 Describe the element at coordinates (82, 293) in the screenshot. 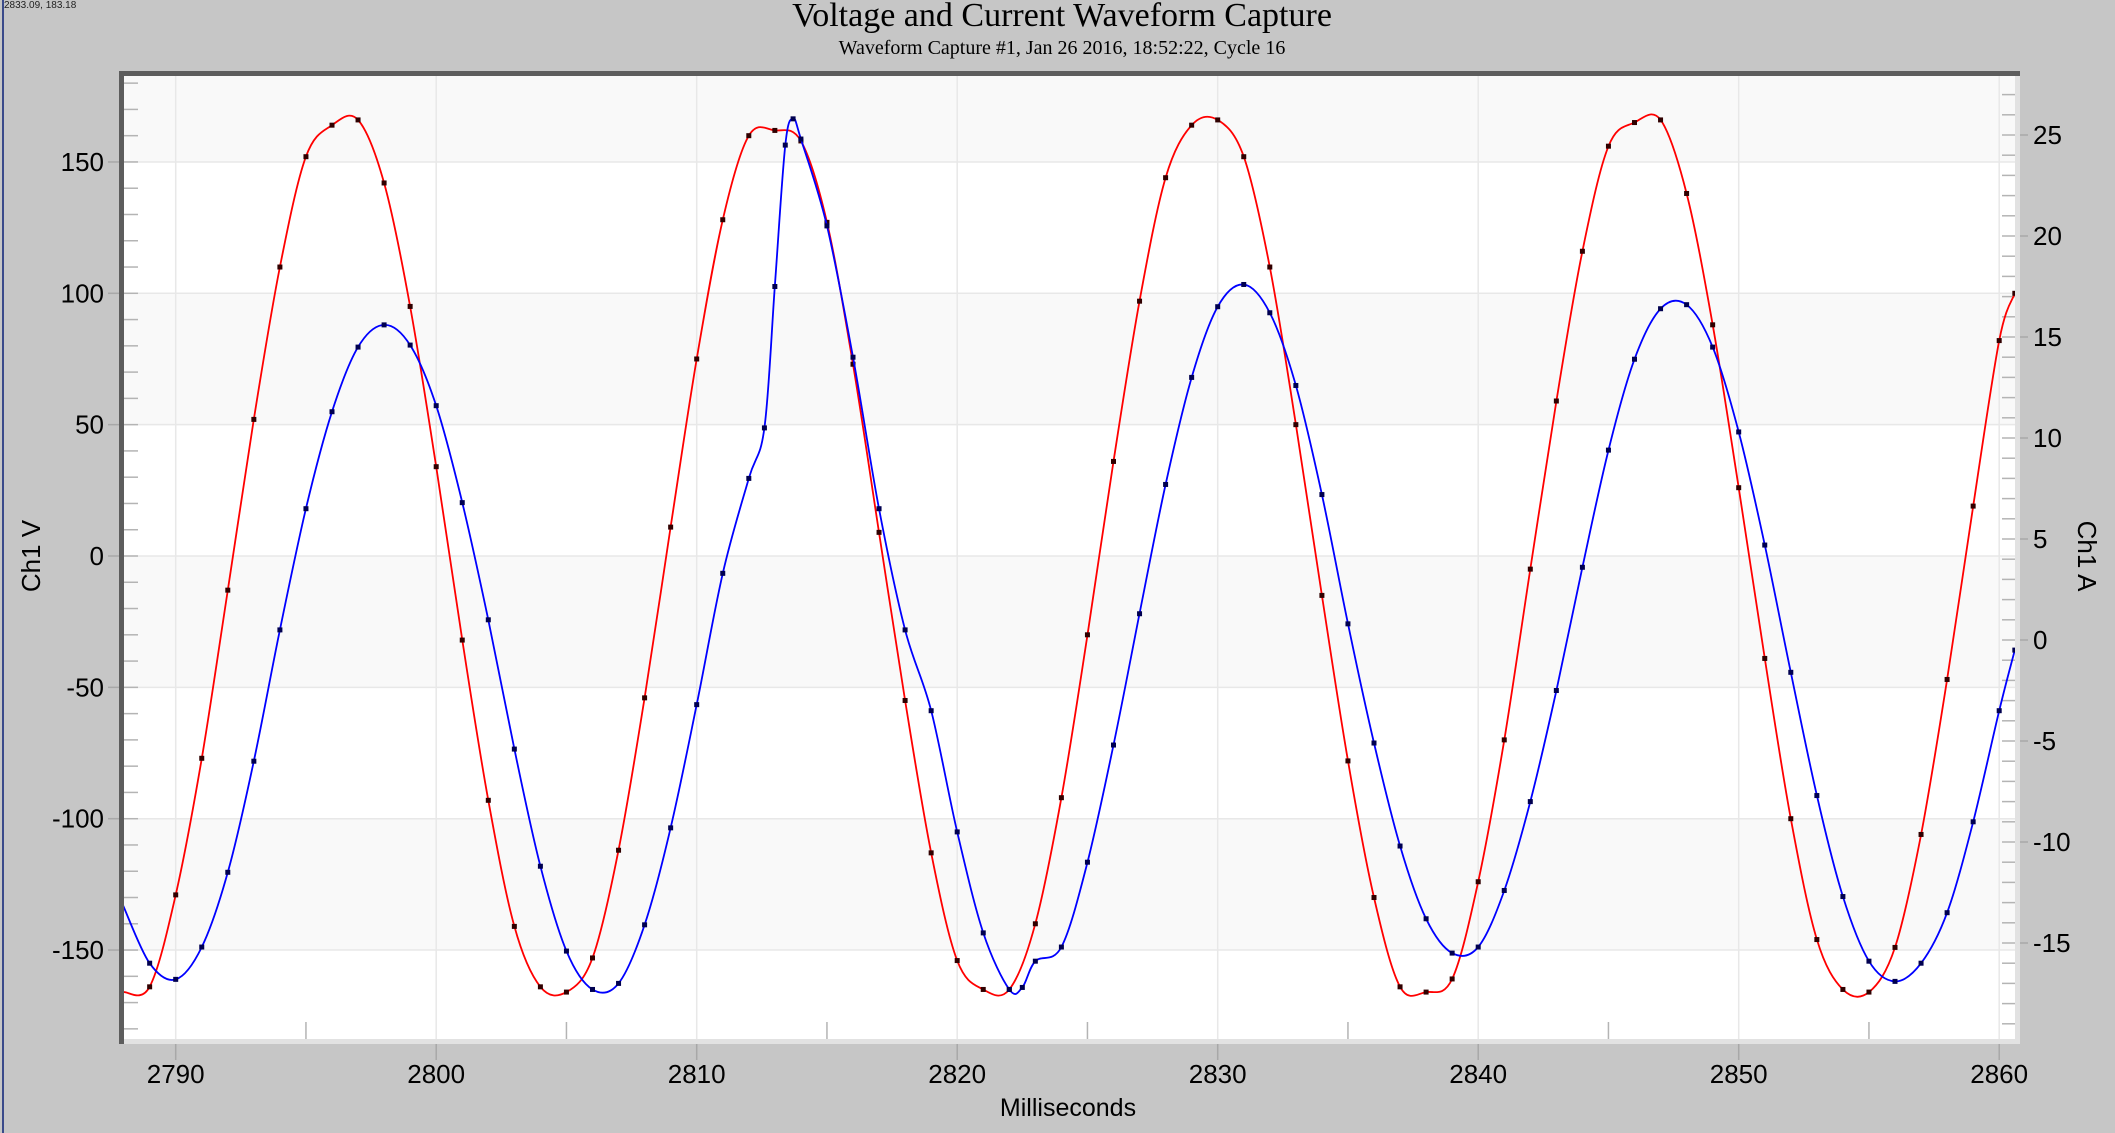

I see `y-tick-label: 100` at that location.